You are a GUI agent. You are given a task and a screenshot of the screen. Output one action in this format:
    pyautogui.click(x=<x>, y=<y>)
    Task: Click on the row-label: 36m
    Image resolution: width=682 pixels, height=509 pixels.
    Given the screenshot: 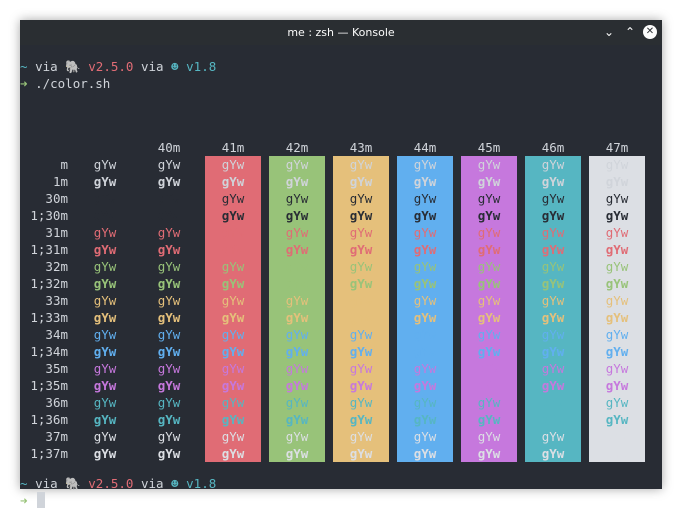 What is the action you would take?
    pyautogui.click(x=56, y=402)
    